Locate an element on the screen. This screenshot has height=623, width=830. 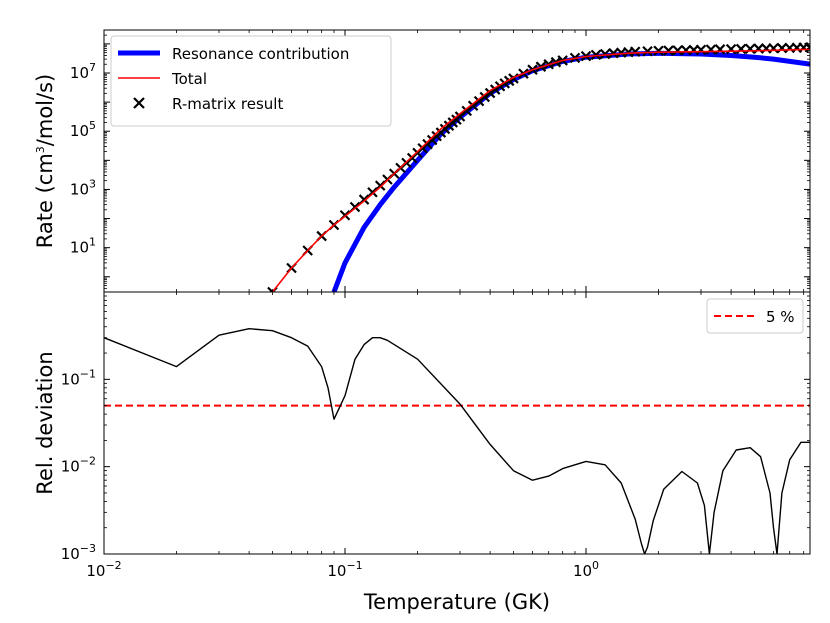
bottom-legend: 5 % is located at coordinates (755, 316).